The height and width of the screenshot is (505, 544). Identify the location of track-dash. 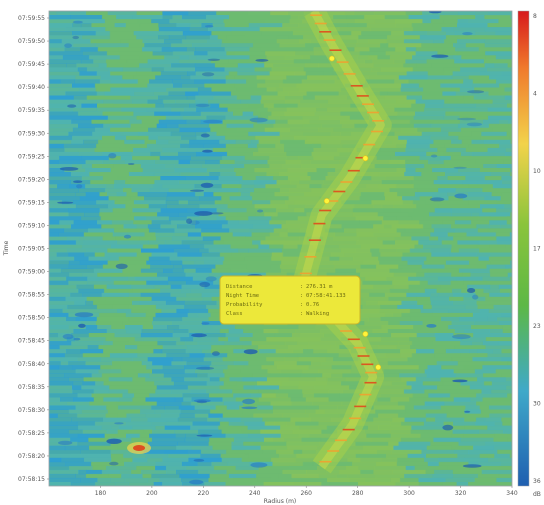
(346, 331).